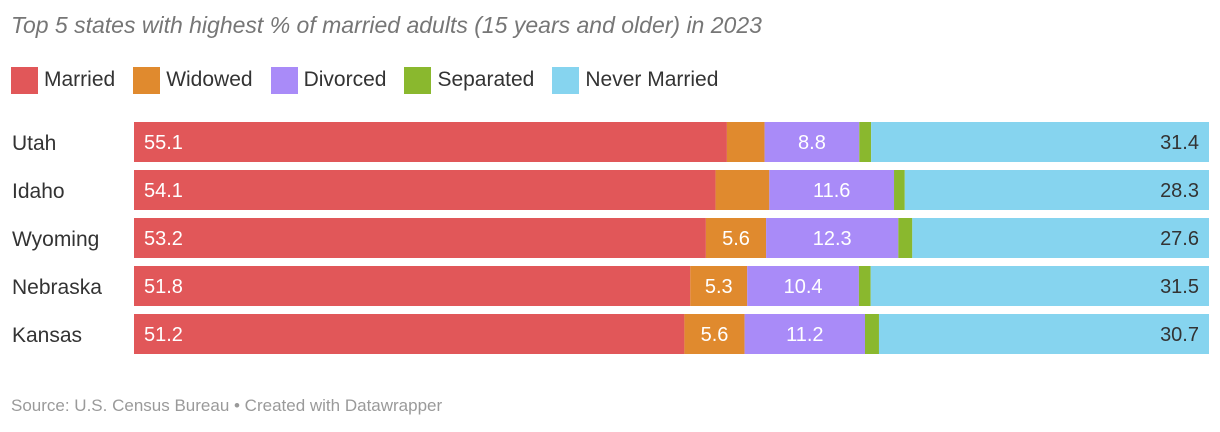 This screenshot has width=1220, height=432. I want to click on bar-utah-separated, so click(865, 142).